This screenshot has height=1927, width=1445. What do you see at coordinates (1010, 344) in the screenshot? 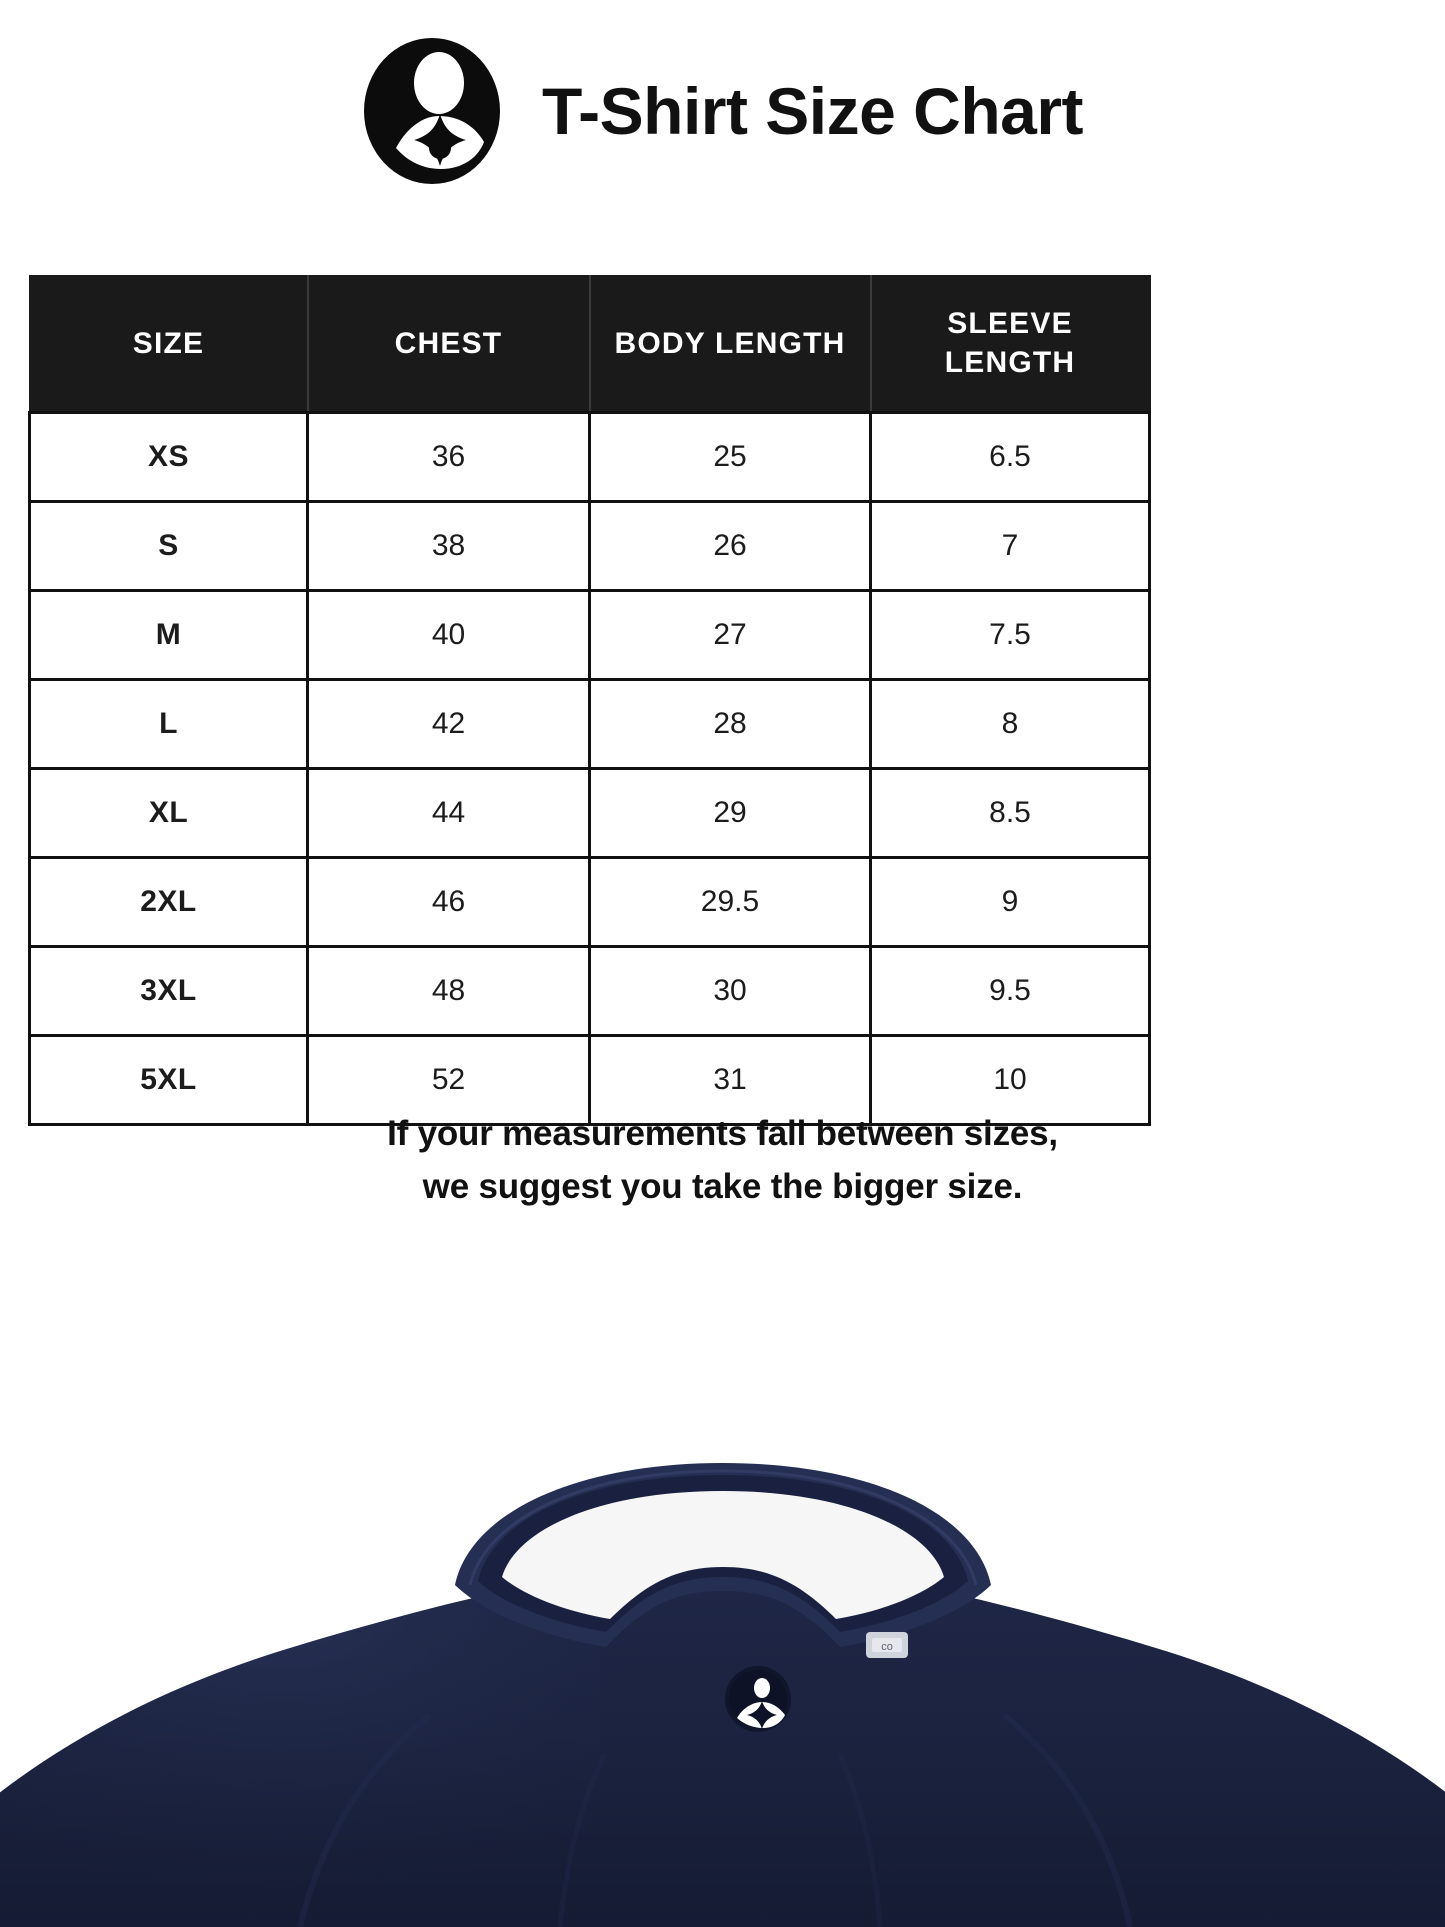
I see `column-header-sleeve-length: SLEEVE LENGTH` at bounding box center [1010, 344].